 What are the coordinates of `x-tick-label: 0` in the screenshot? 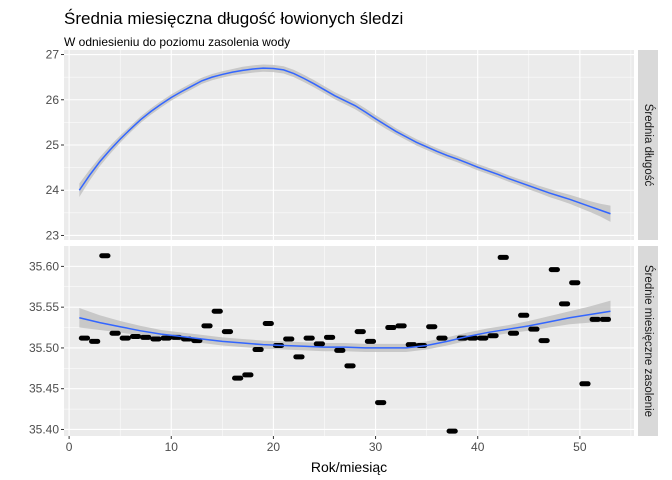 It's located at (69, 447).